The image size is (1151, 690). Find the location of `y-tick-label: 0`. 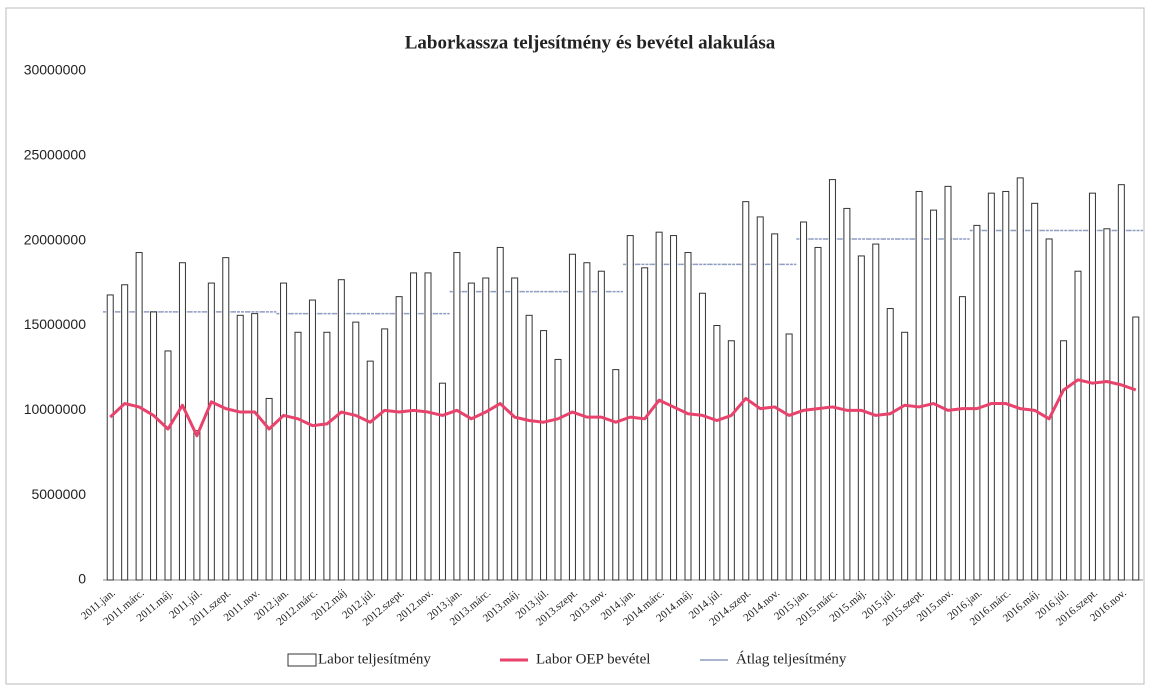

y-tick-label: 0 is located at coordinates (82, 579).